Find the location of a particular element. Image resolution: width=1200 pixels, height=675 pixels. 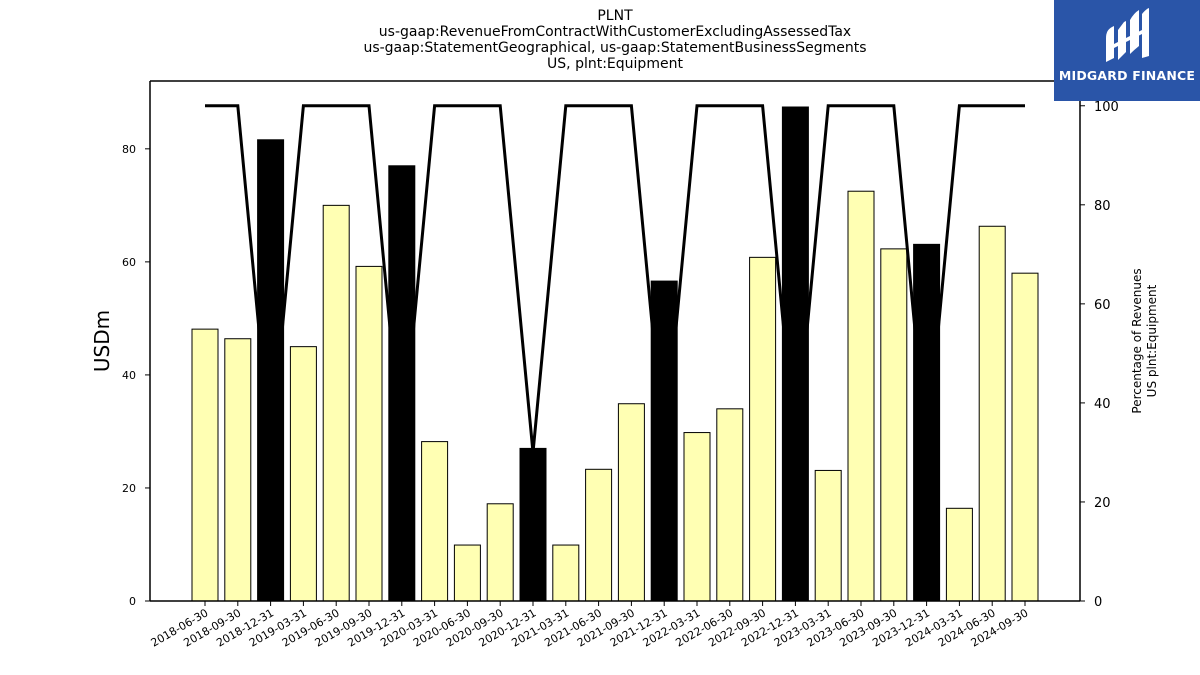

y-tick-label: 0 is located at coordinates (132, 601).